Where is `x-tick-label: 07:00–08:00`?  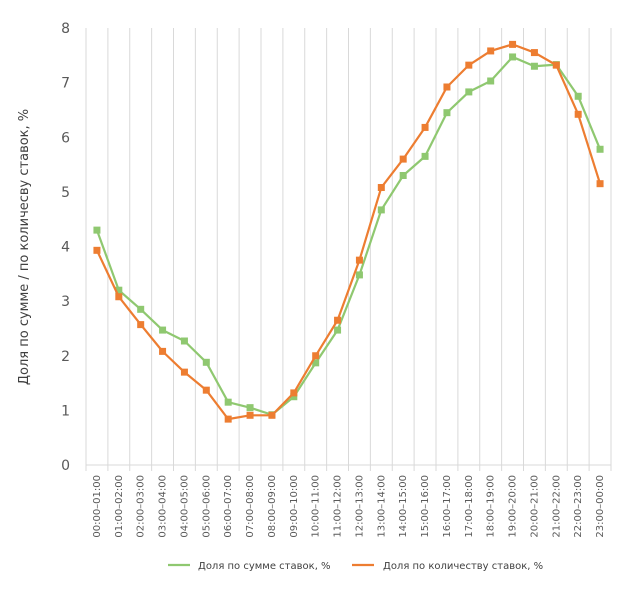 x-tick-label: 07:00–08:00 is located at coordinates (250, 506).